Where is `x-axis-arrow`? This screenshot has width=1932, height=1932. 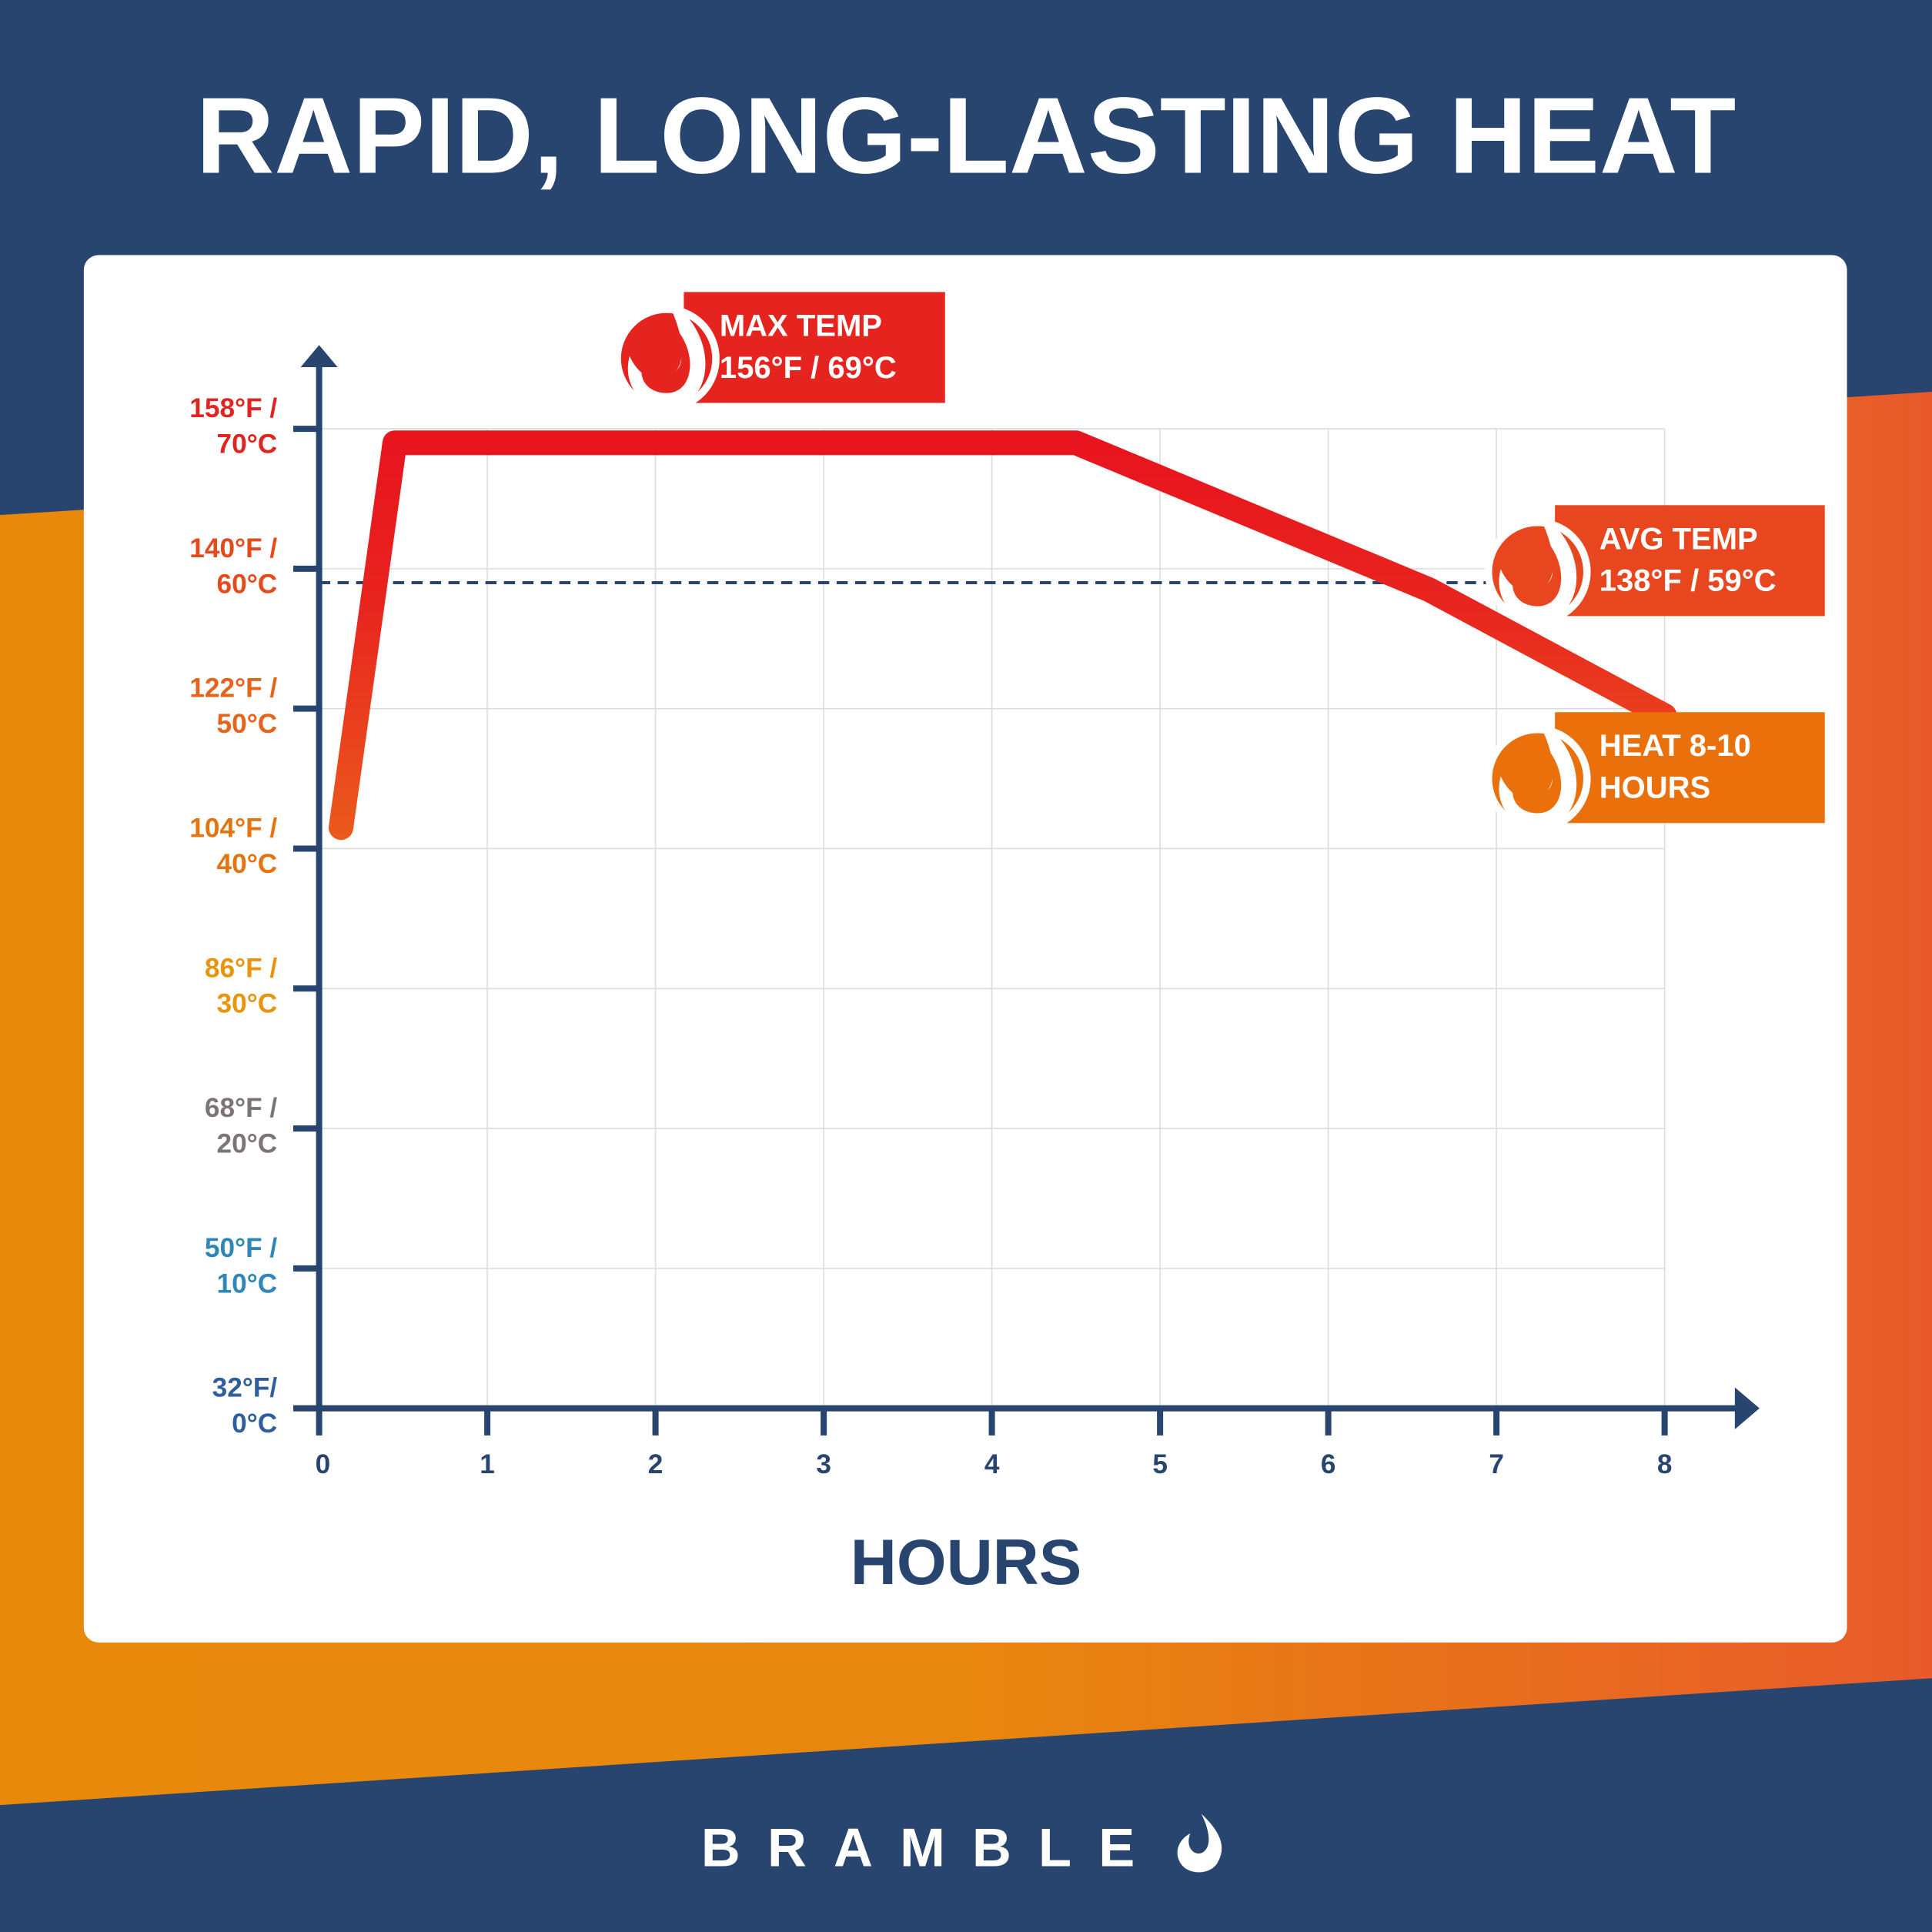 x-axis-arrow is located at coordinates (1747, 1408).